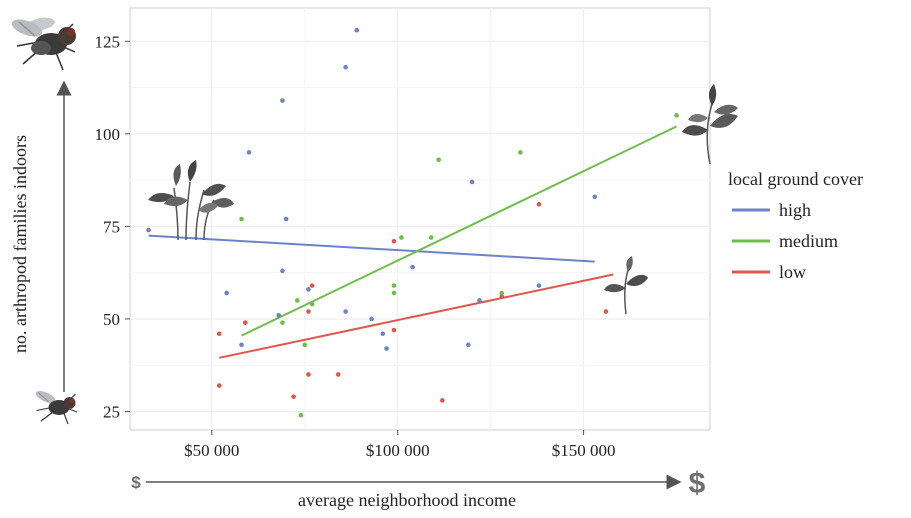 The image size is (911, 518). I want to click on y-tick-label: 75, so click(111, 226).